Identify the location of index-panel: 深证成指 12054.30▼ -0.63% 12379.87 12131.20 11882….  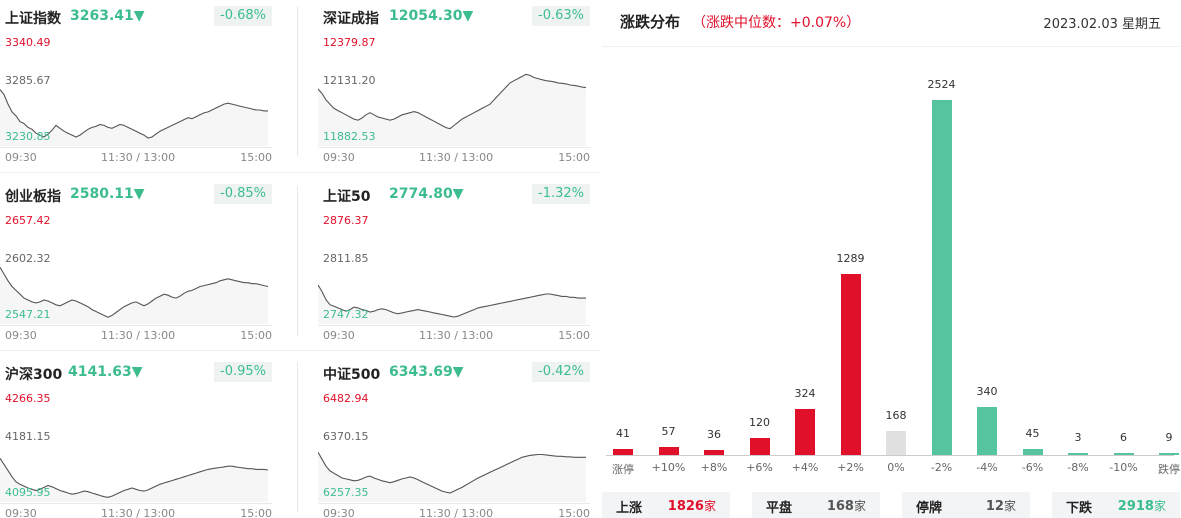
(454, 84).